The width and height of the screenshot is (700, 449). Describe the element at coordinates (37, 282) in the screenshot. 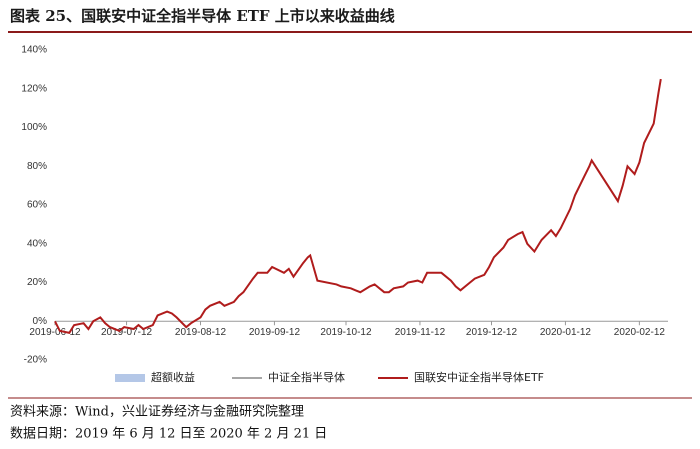

I see `y-tick-label: 20%` at that location.